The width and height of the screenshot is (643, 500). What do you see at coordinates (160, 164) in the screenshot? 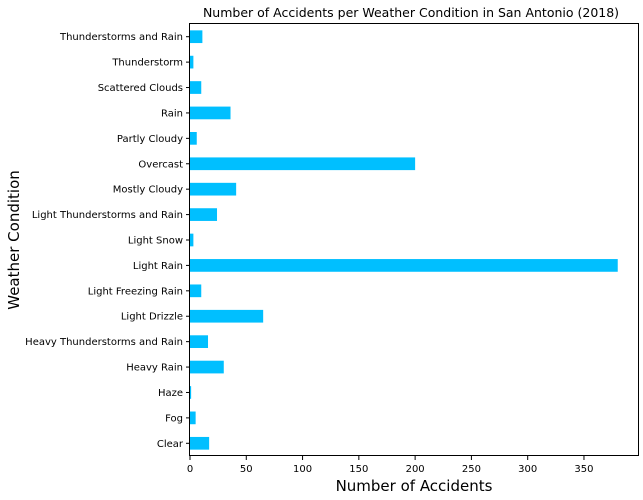
I see `y-tick-label: Overcast` at bounding box center [160, 164].